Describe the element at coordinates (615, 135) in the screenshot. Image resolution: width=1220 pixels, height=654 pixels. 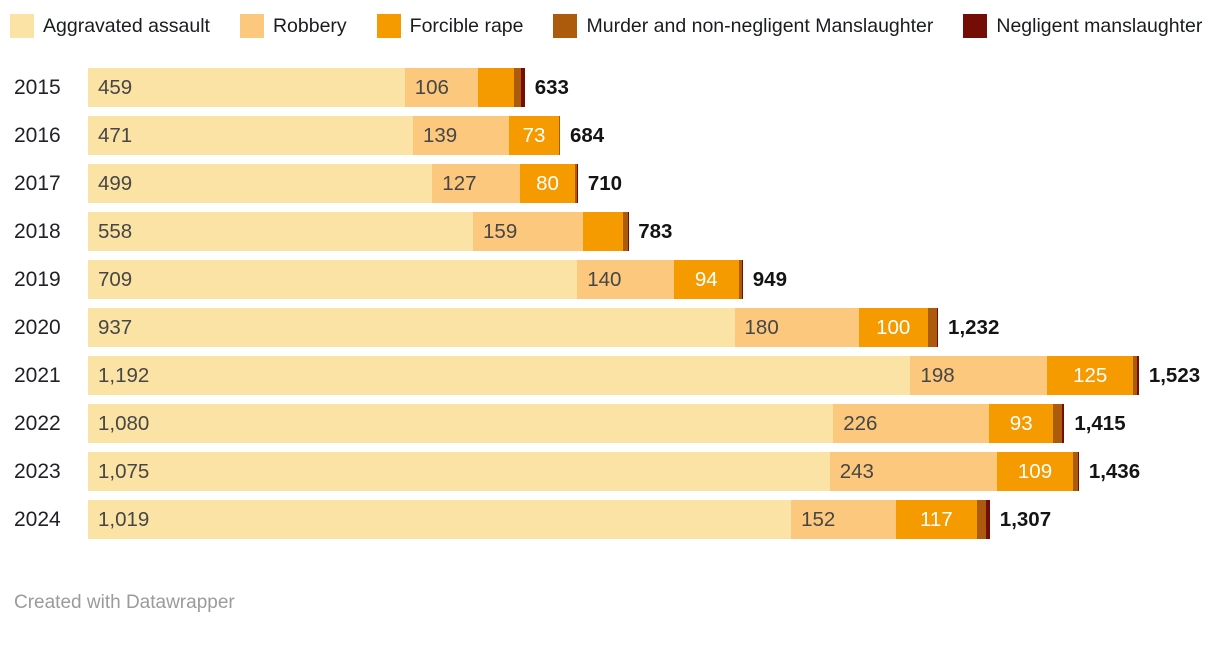
I see `bar-row-2016: 2016 471 139 73 684` at that location.